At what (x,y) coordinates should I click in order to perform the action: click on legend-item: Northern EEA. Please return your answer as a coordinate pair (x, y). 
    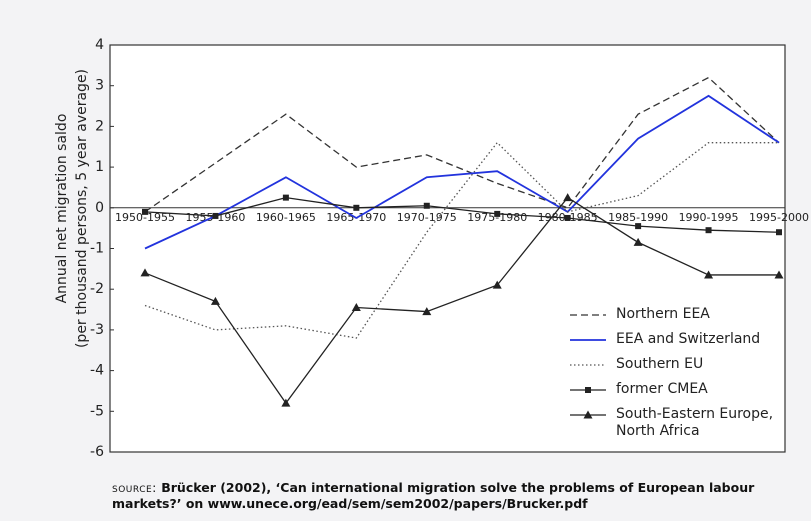
    Looking at the image, I should click on (675, 314).